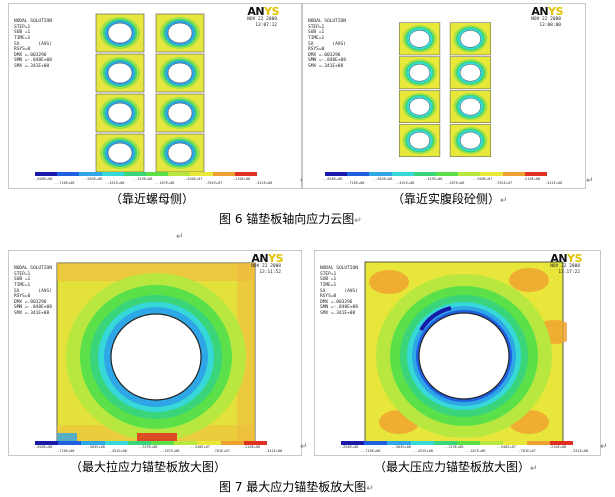 This screenshot has height=497, width=615. I want to click on plot-timestamp: NOV 22 2008 13:17:22, so click(565, 269).